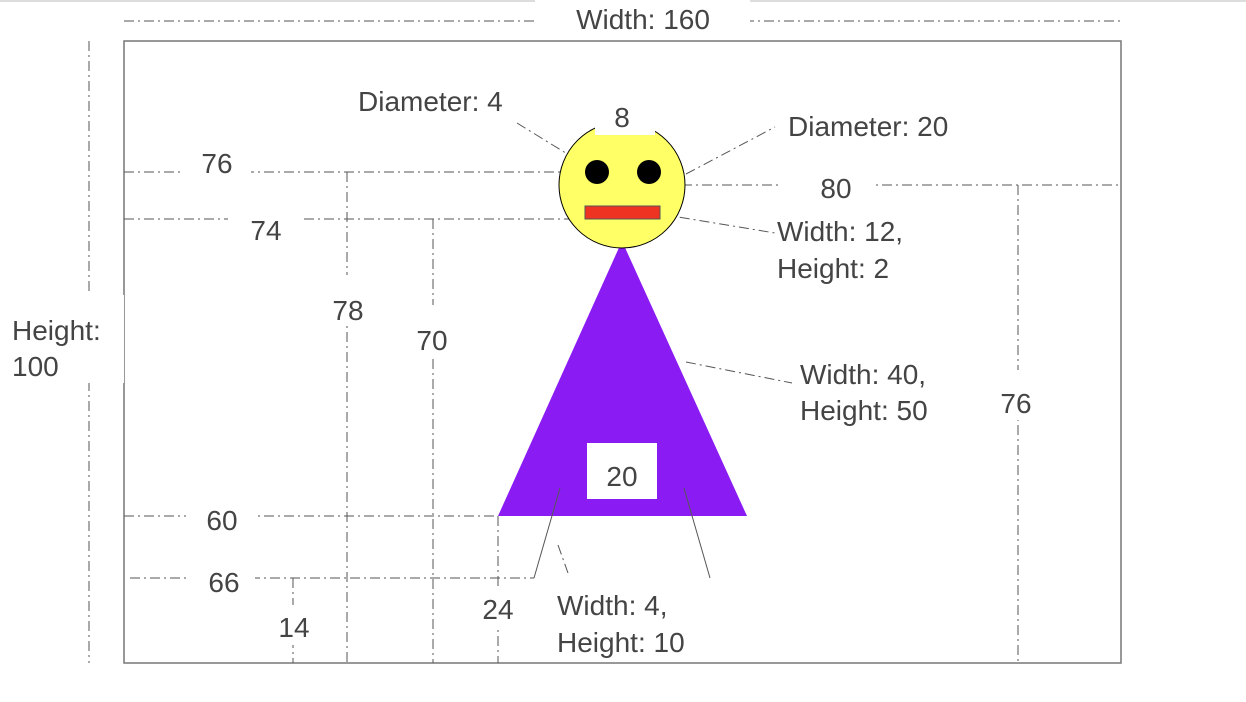 This screenshot has height=702, width=1246. I want to click on left-eye, so click(597, 172).